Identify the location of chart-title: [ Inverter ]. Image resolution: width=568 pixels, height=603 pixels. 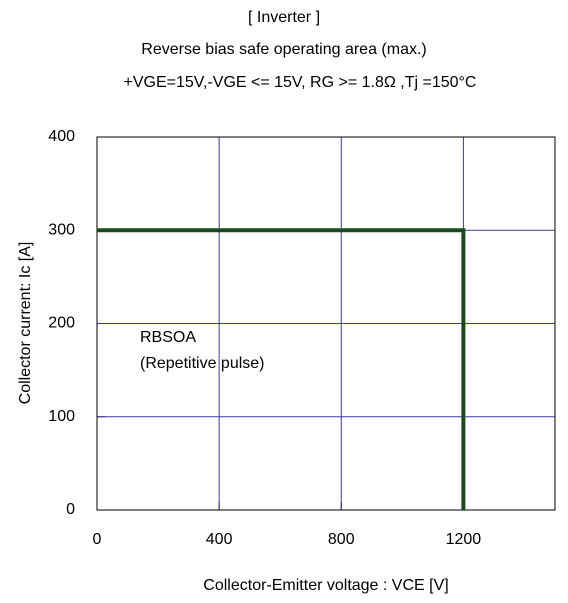
(284, 17).